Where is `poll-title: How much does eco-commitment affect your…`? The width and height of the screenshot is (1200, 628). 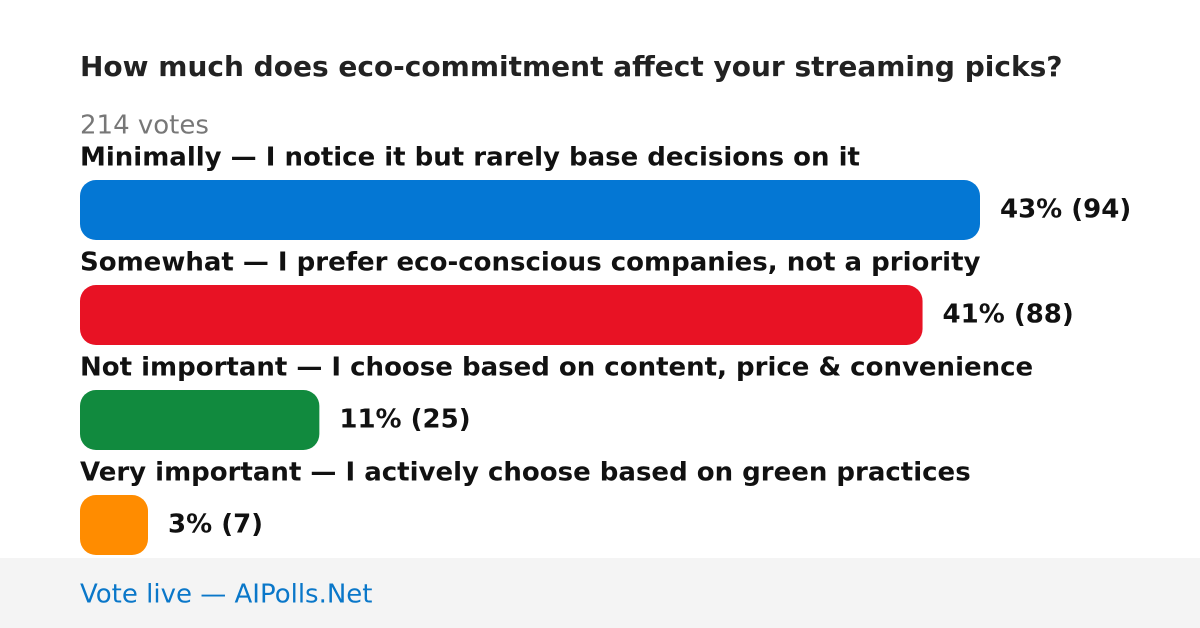
poll-title: How much does eco-commitment affect your… is located at coordinates (571, 66).